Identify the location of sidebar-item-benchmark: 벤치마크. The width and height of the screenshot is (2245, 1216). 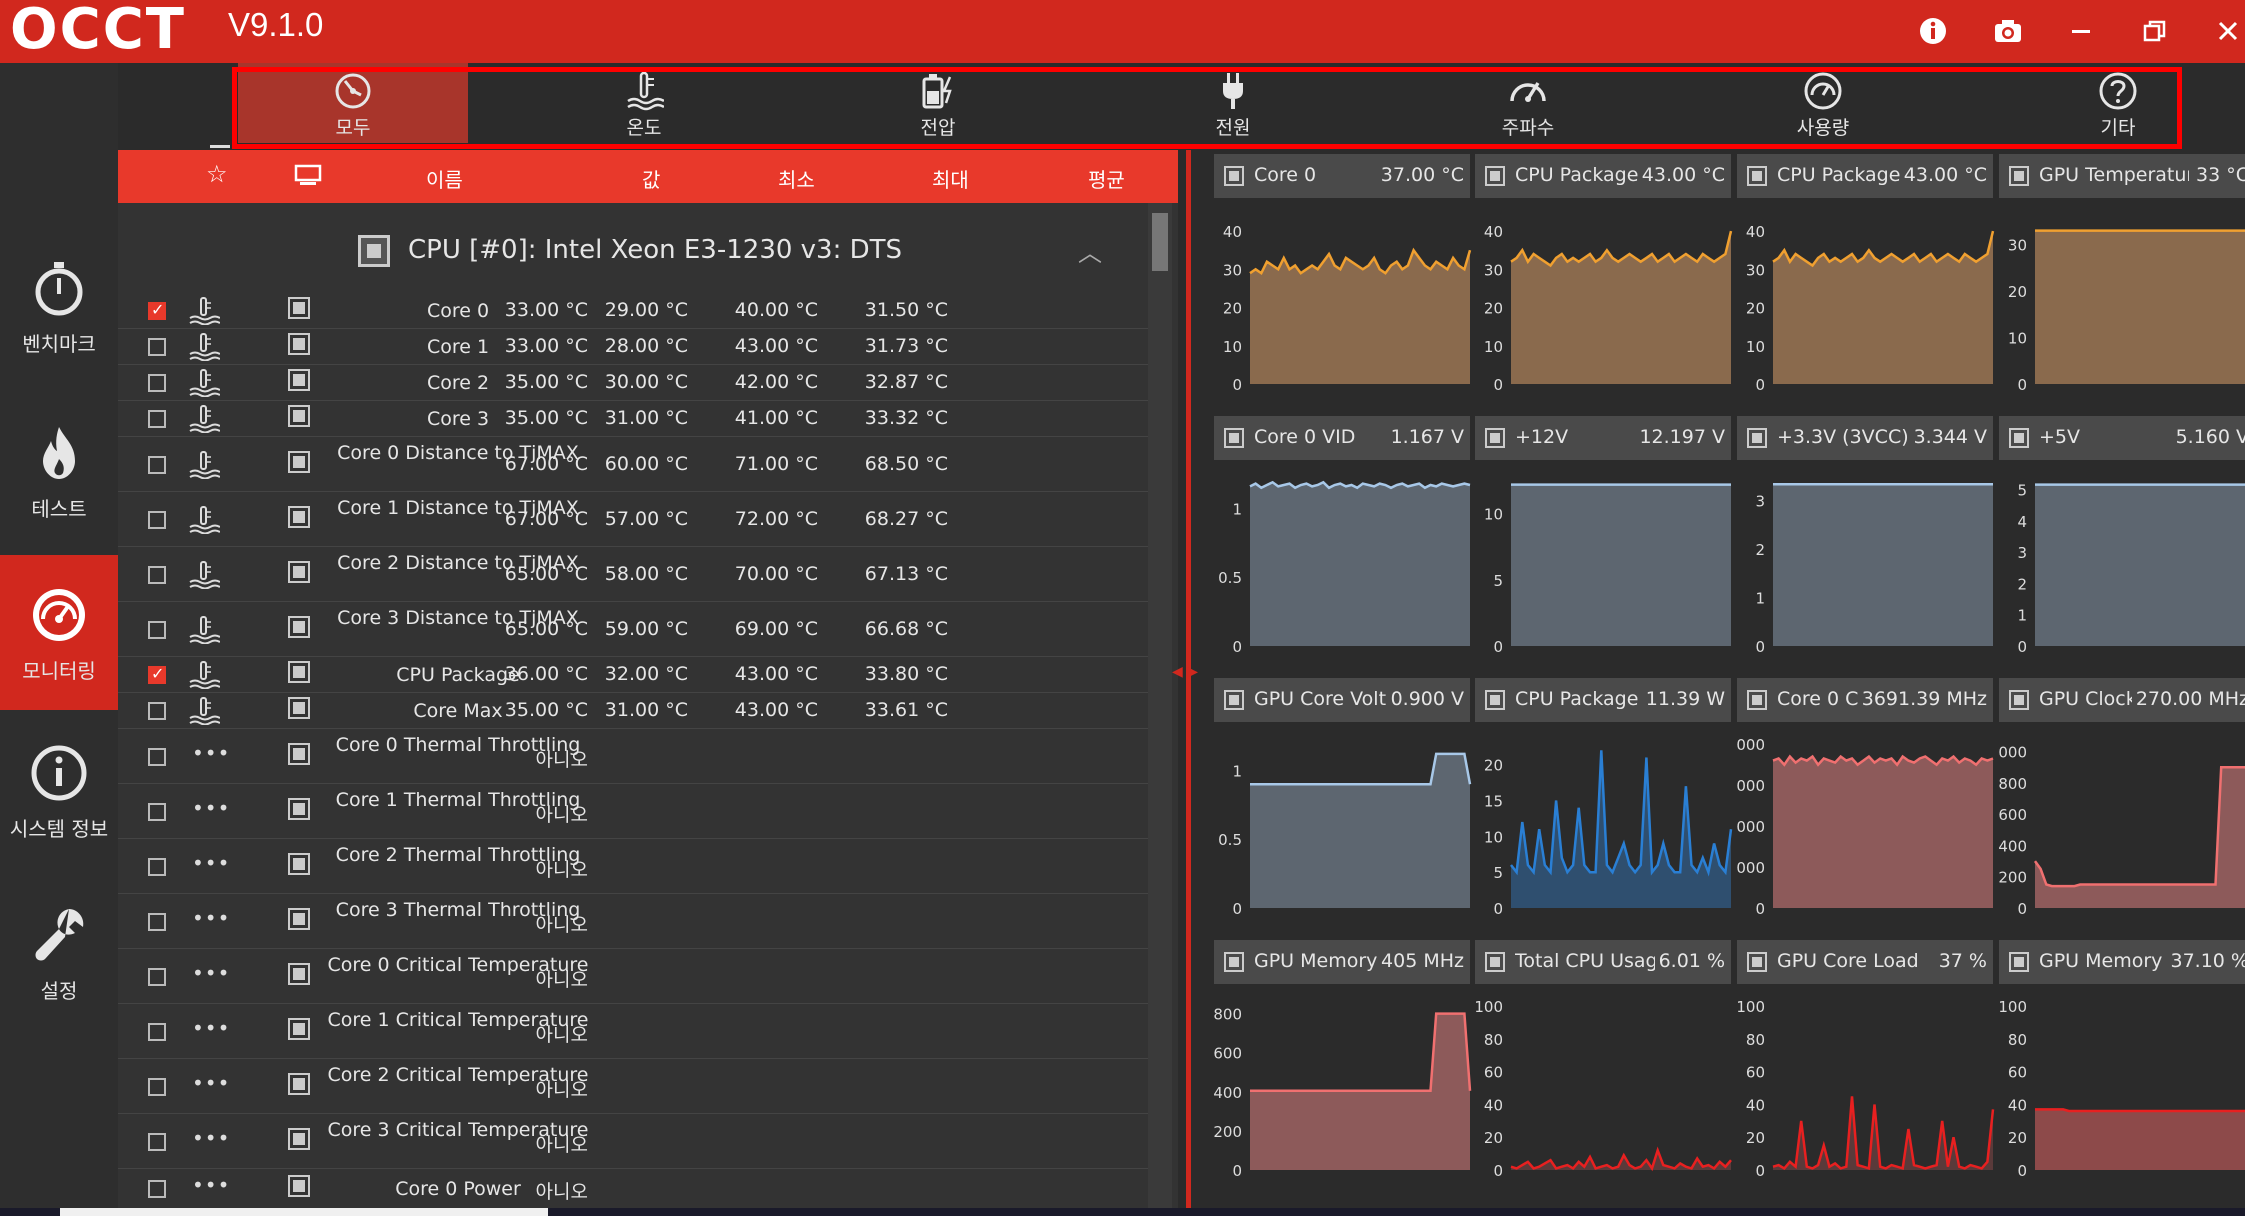
(59, 335).